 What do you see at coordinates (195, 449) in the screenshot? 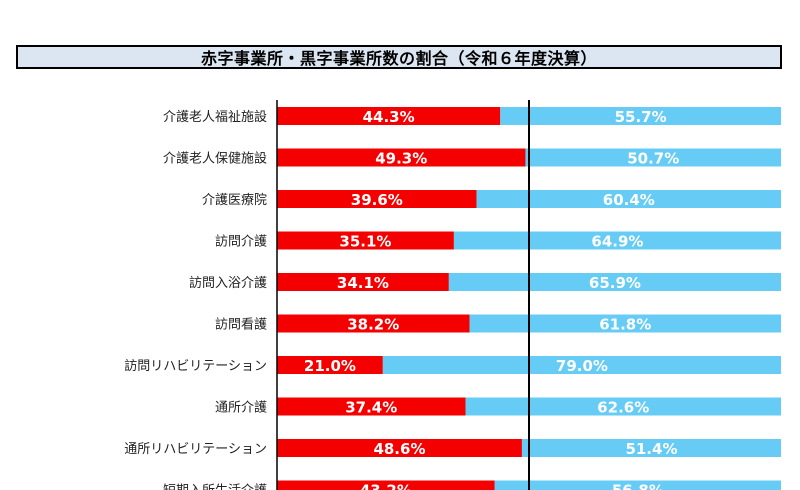
I see `category-label: 通所リハビリテーション` at bounding box center [195, 449].